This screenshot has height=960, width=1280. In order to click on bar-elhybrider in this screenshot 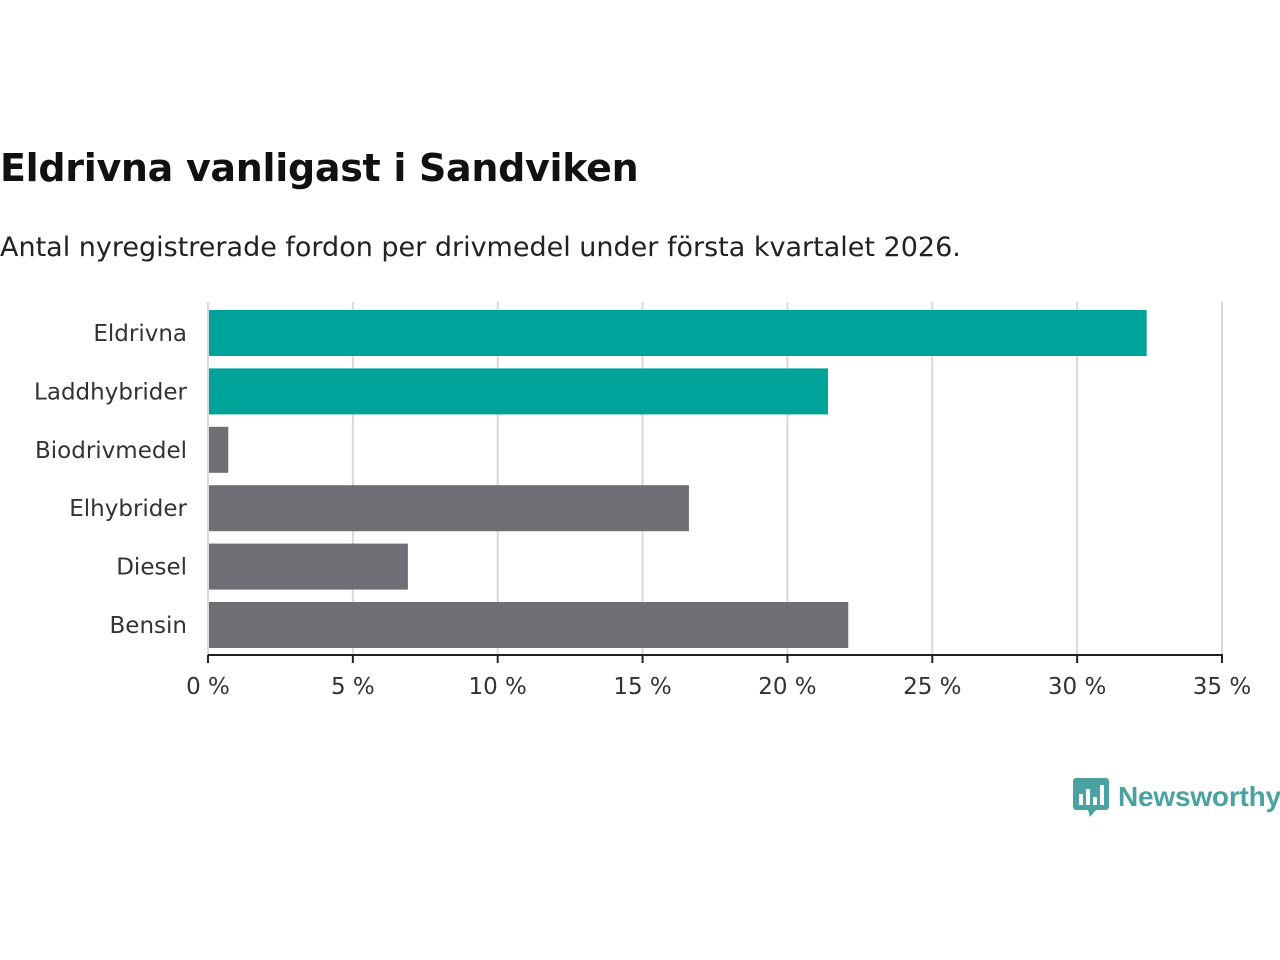, I will do `click(448, 508)`.